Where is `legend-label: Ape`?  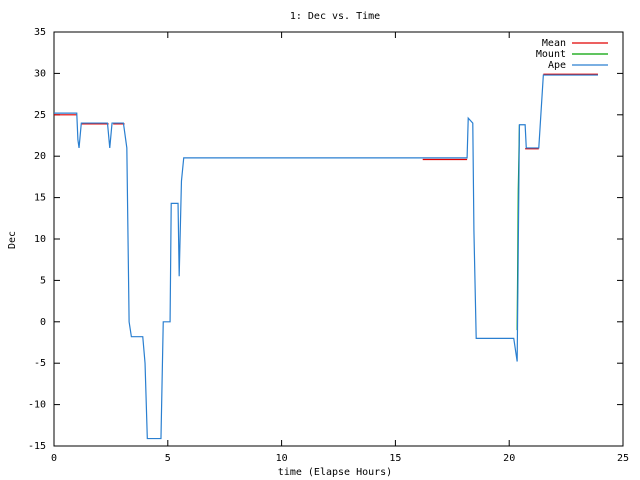 legend-label: Ape is located at coordinates (557, 65).